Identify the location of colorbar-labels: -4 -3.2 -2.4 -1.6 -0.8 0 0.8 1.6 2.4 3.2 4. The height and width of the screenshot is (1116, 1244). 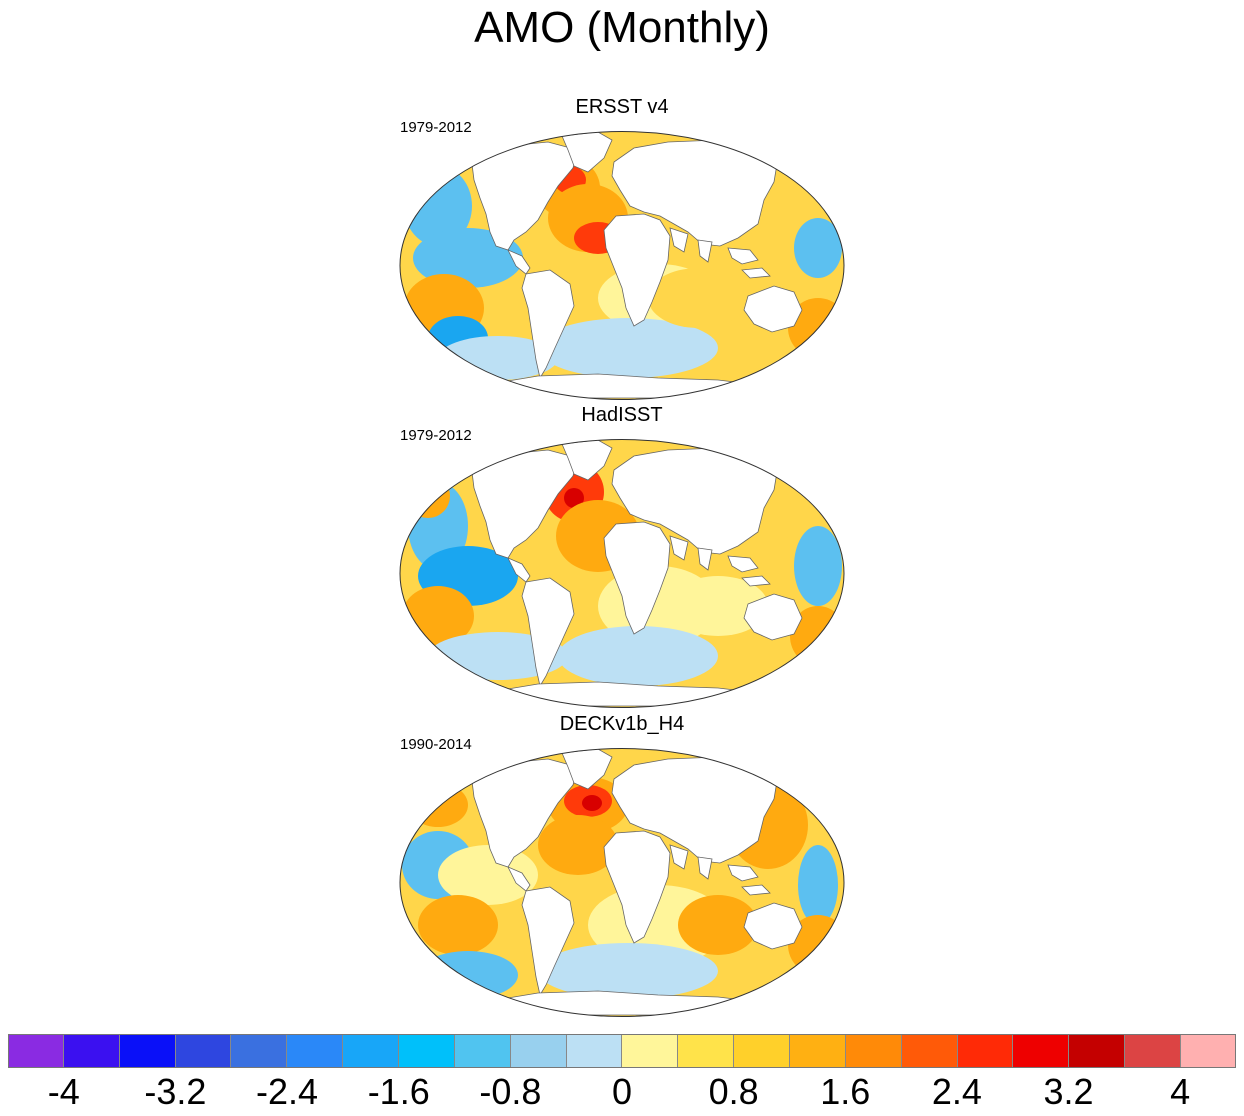
(622, 1092).